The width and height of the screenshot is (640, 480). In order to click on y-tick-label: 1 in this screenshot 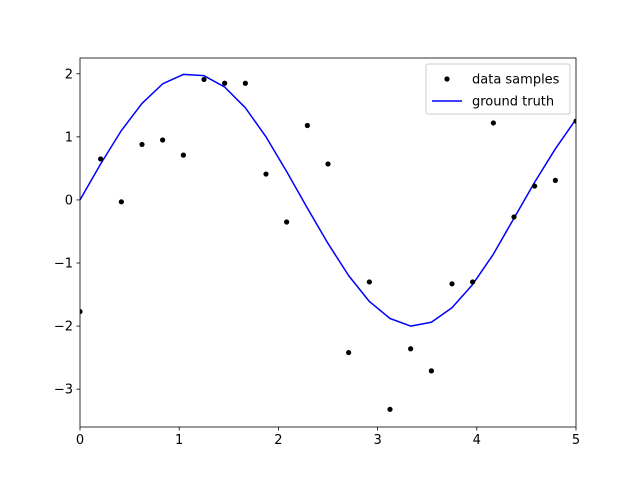, I will do `click(69, 137)`.